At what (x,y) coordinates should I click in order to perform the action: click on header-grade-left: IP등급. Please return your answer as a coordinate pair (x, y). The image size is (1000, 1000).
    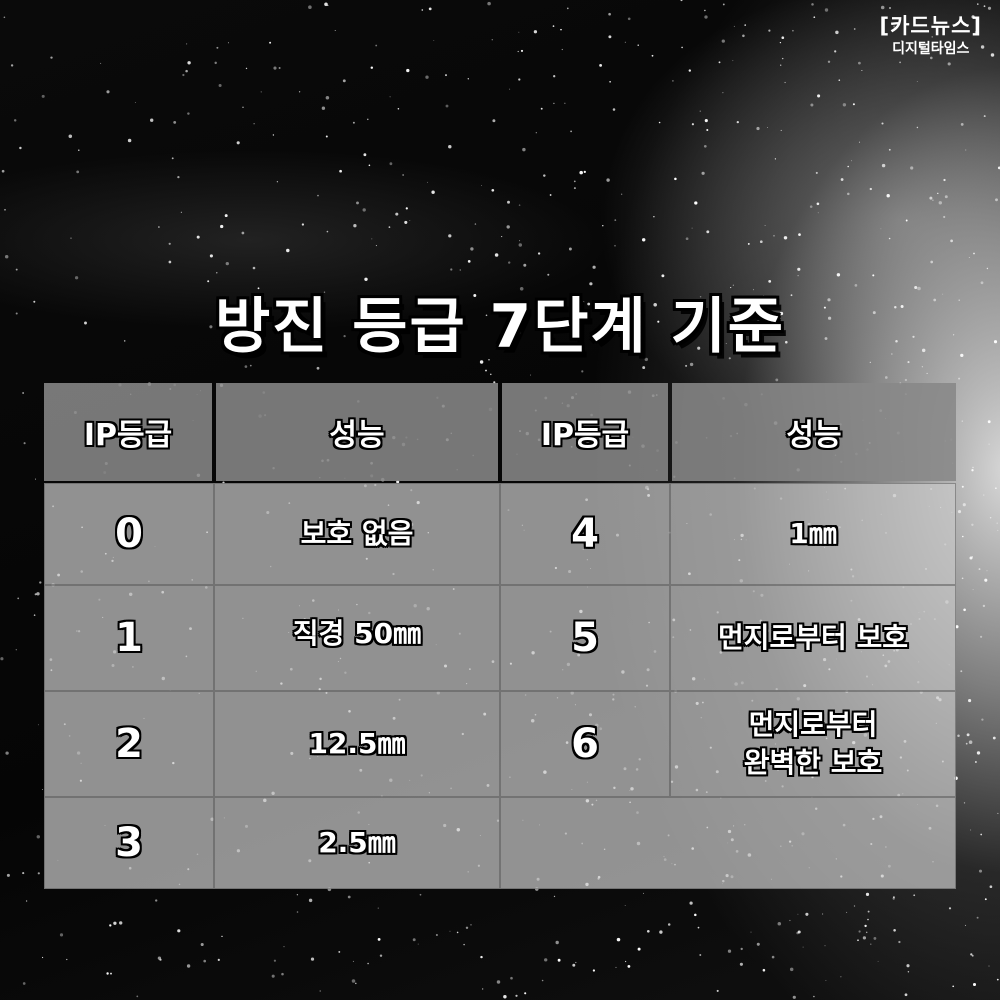
    Looking at the image, I should click on (128, 432).